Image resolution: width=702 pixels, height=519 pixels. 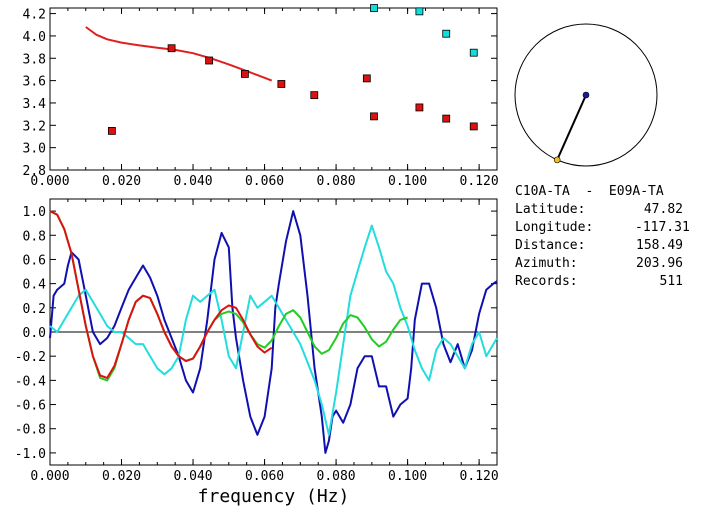 I want to click on y-tick-label: 3.0, so click(x=34, y=149).